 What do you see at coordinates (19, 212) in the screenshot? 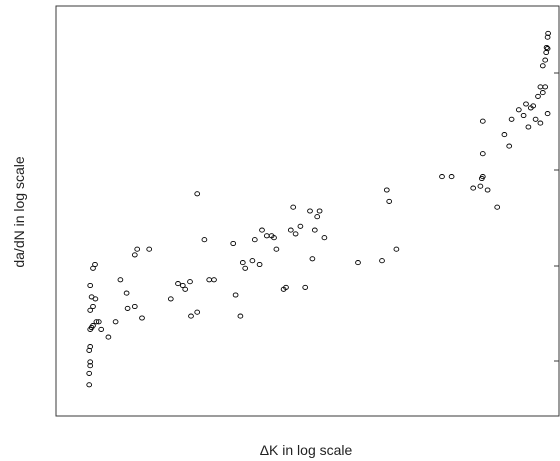
I see `y-axis-label: da/dN in log scale` at bounding box center [19, 212].